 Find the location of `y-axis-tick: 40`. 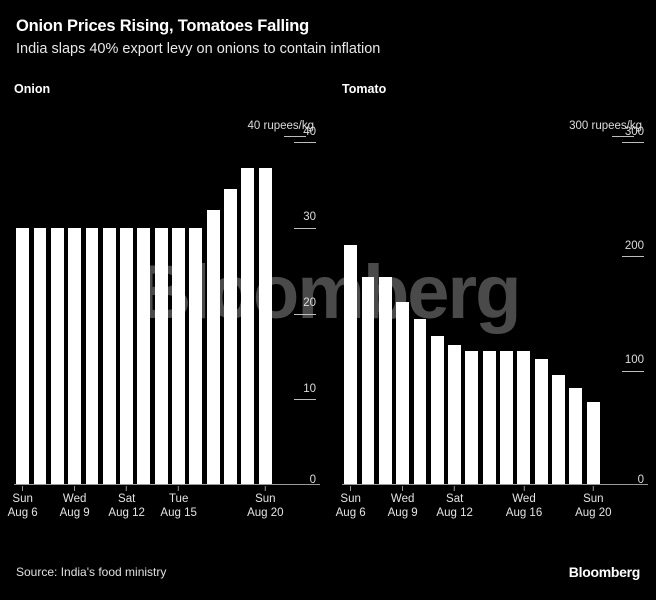

y-axis-tick: 40 is located at coordinates (305, 134).